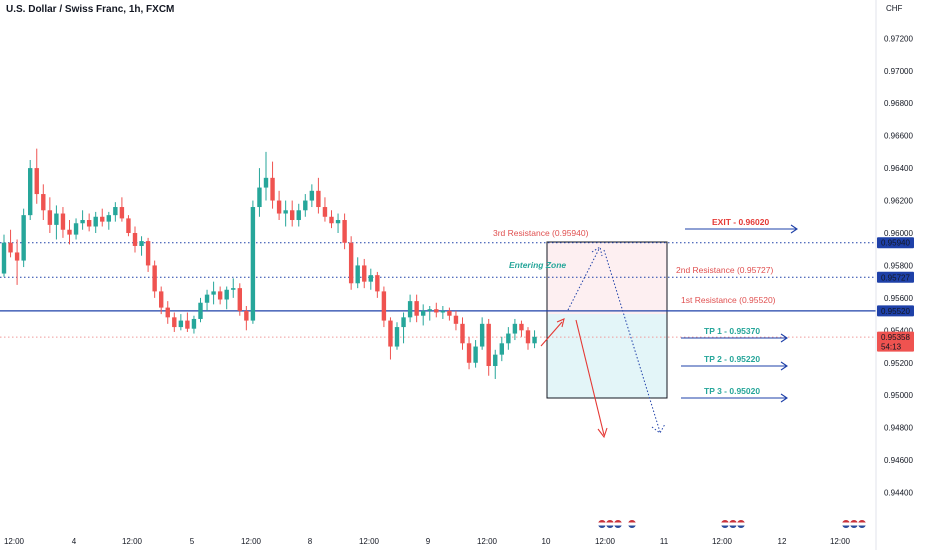 The image size is (932, 550). Describe the element at coordinates (898, 363) in the screenshot. I see `y-tick-label: 0.95200` at that location.